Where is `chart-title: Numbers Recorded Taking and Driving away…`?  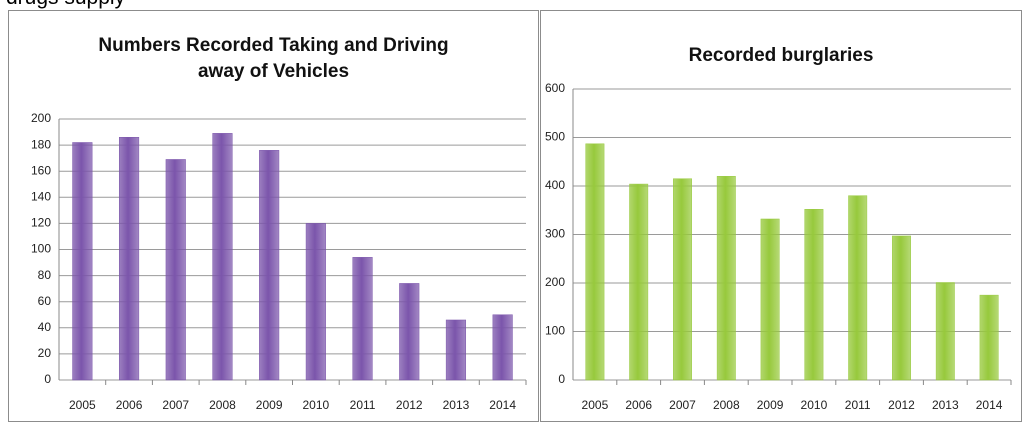
chart-title: Numbers Recorded Taking and Driving away… is located at coordinates (273, 58).